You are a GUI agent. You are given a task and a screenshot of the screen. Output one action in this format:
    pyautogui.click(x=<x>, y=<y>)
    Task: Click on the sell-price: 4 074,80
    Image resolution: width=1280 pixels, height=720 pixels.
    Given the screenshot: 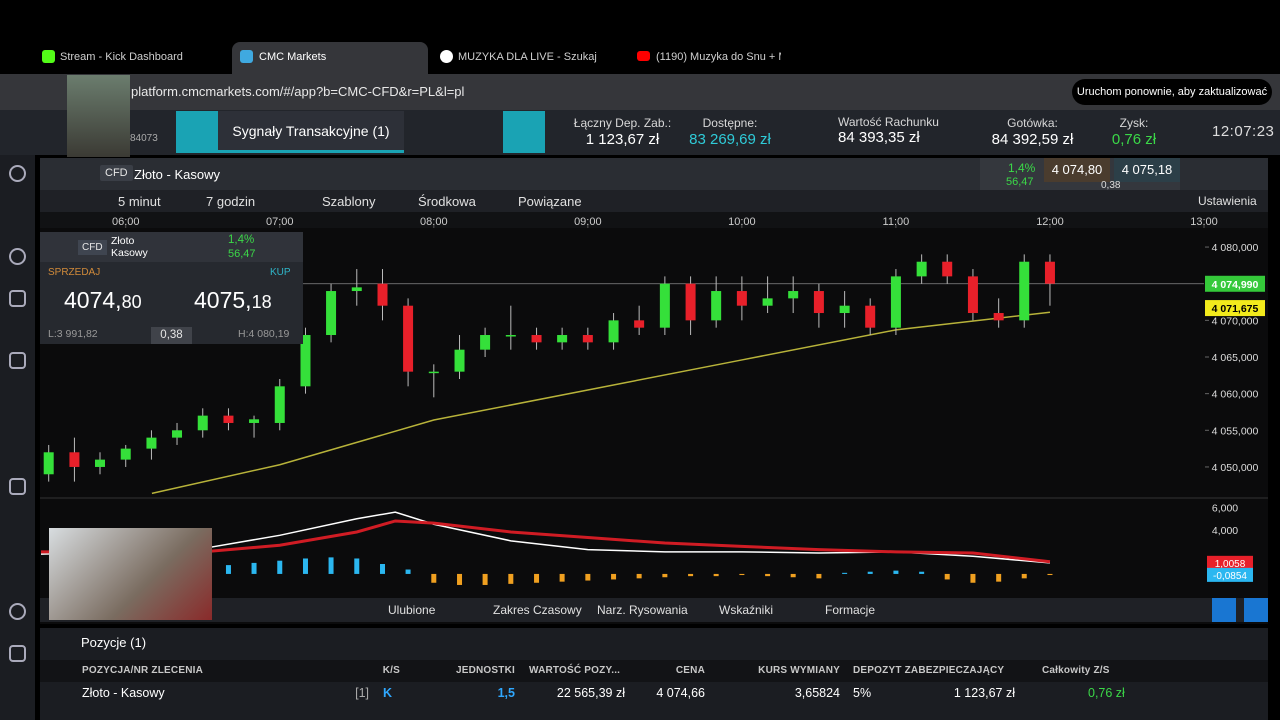 What is the action you would take?
    pyautogui.click(x=1077, y=170)
    